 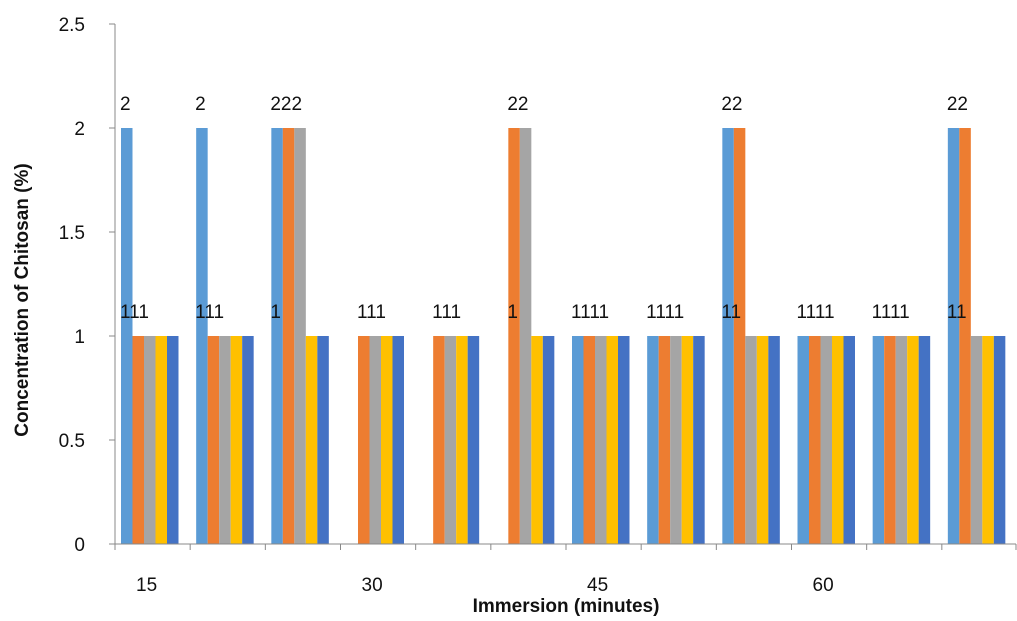 I want to click on bar-series2-group2, so click(x=213, y=440).